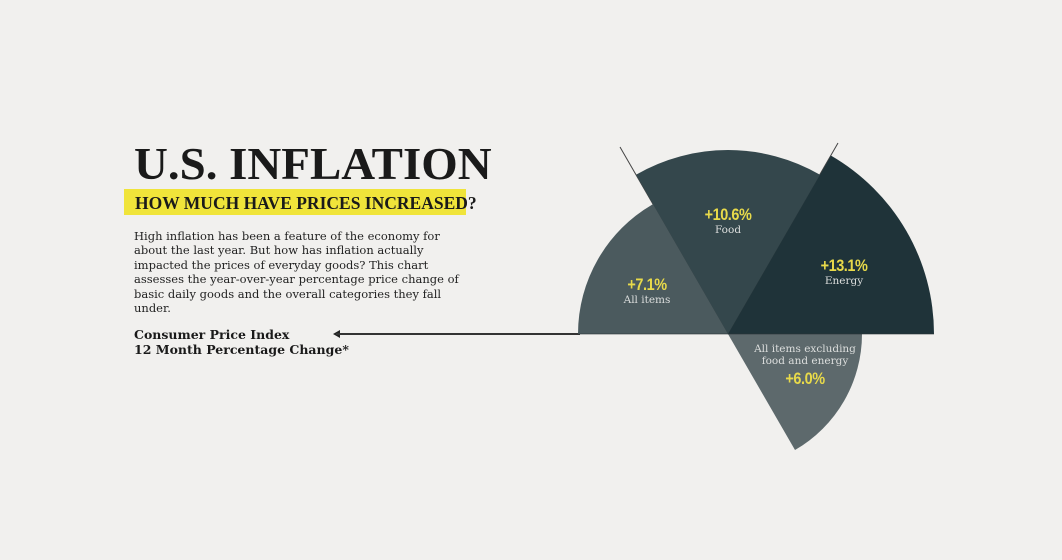  Describe the element at coordinates (805, 361) in the screenshot. I see `slice-category-line-2: food and energy` at that location.